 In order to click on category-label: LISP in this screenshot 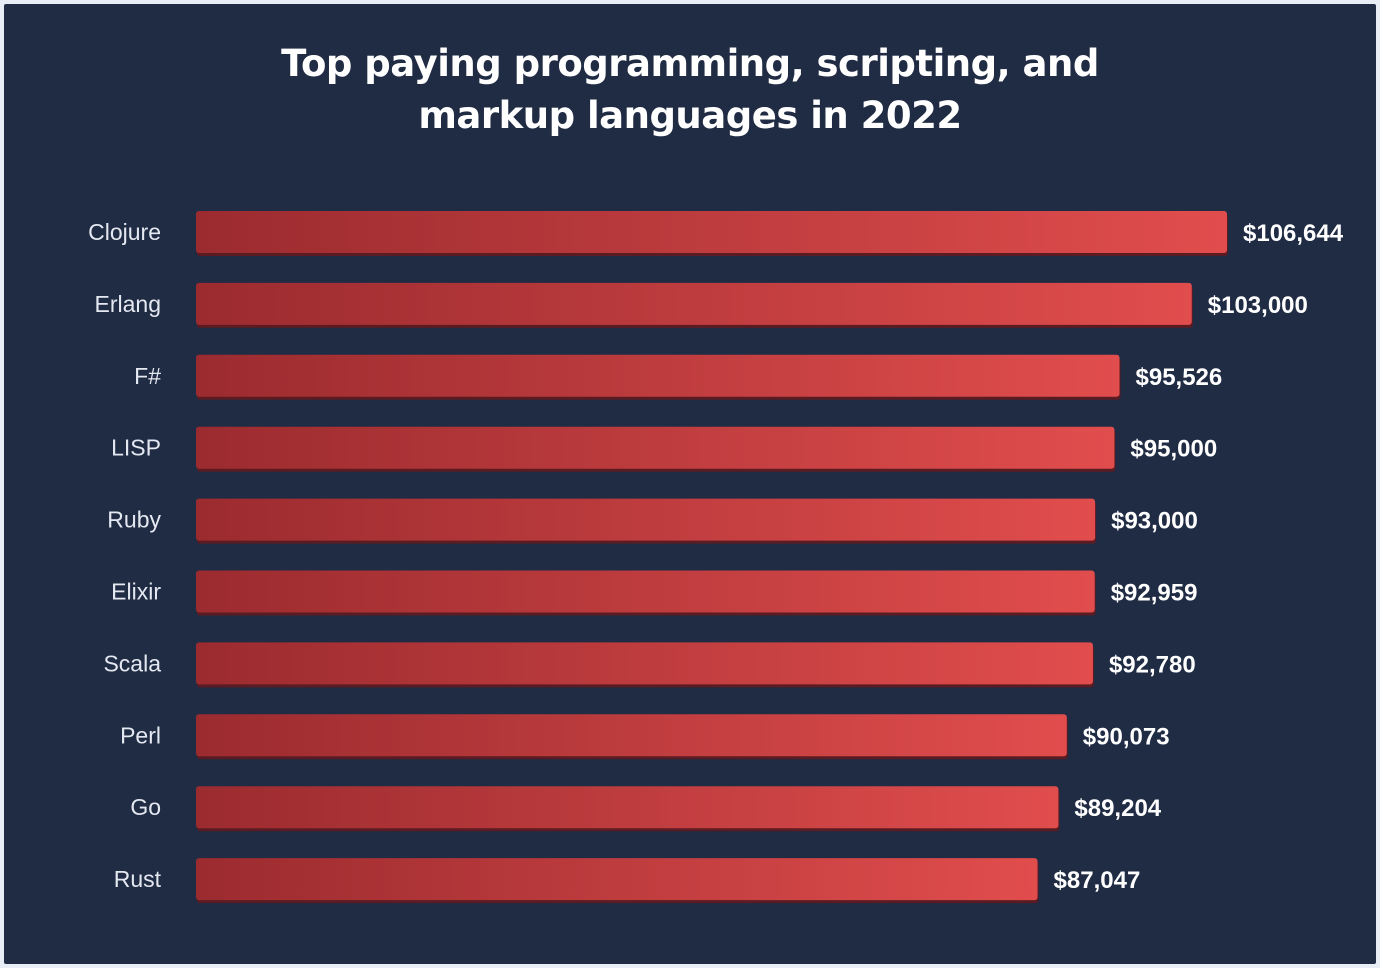, I will do `click(136, 448)`.